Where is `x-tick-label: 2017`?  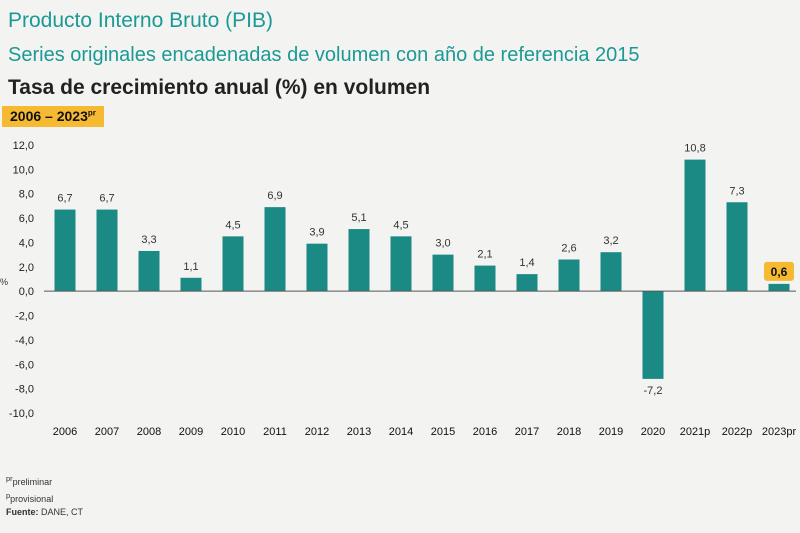 x-tick-label: 2017 is located at coordinates (527, 432).